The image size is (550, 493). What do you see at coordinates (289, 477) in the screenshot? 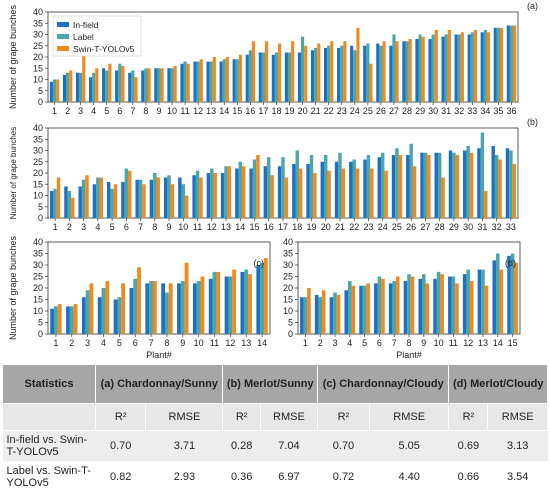
I see `table-cell: 6.97` at bounding box center [289, 477].